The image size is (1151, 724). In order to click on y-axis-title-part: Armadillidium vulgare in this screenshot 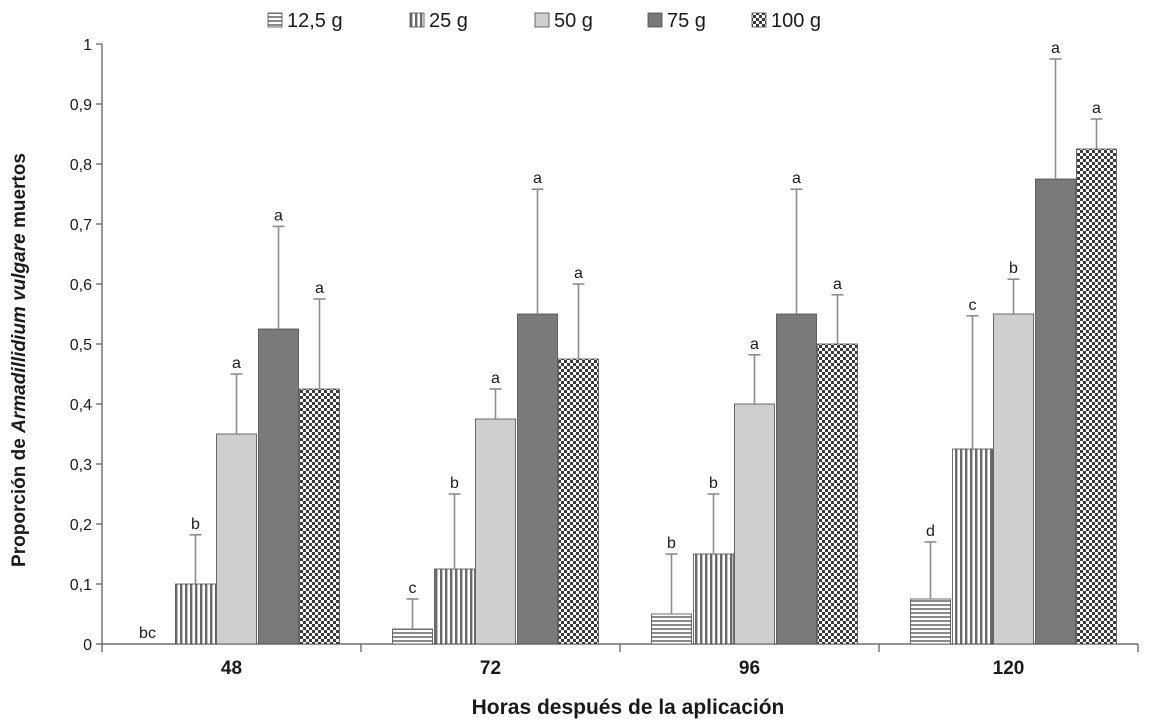, I will do `click(19, 333)`.